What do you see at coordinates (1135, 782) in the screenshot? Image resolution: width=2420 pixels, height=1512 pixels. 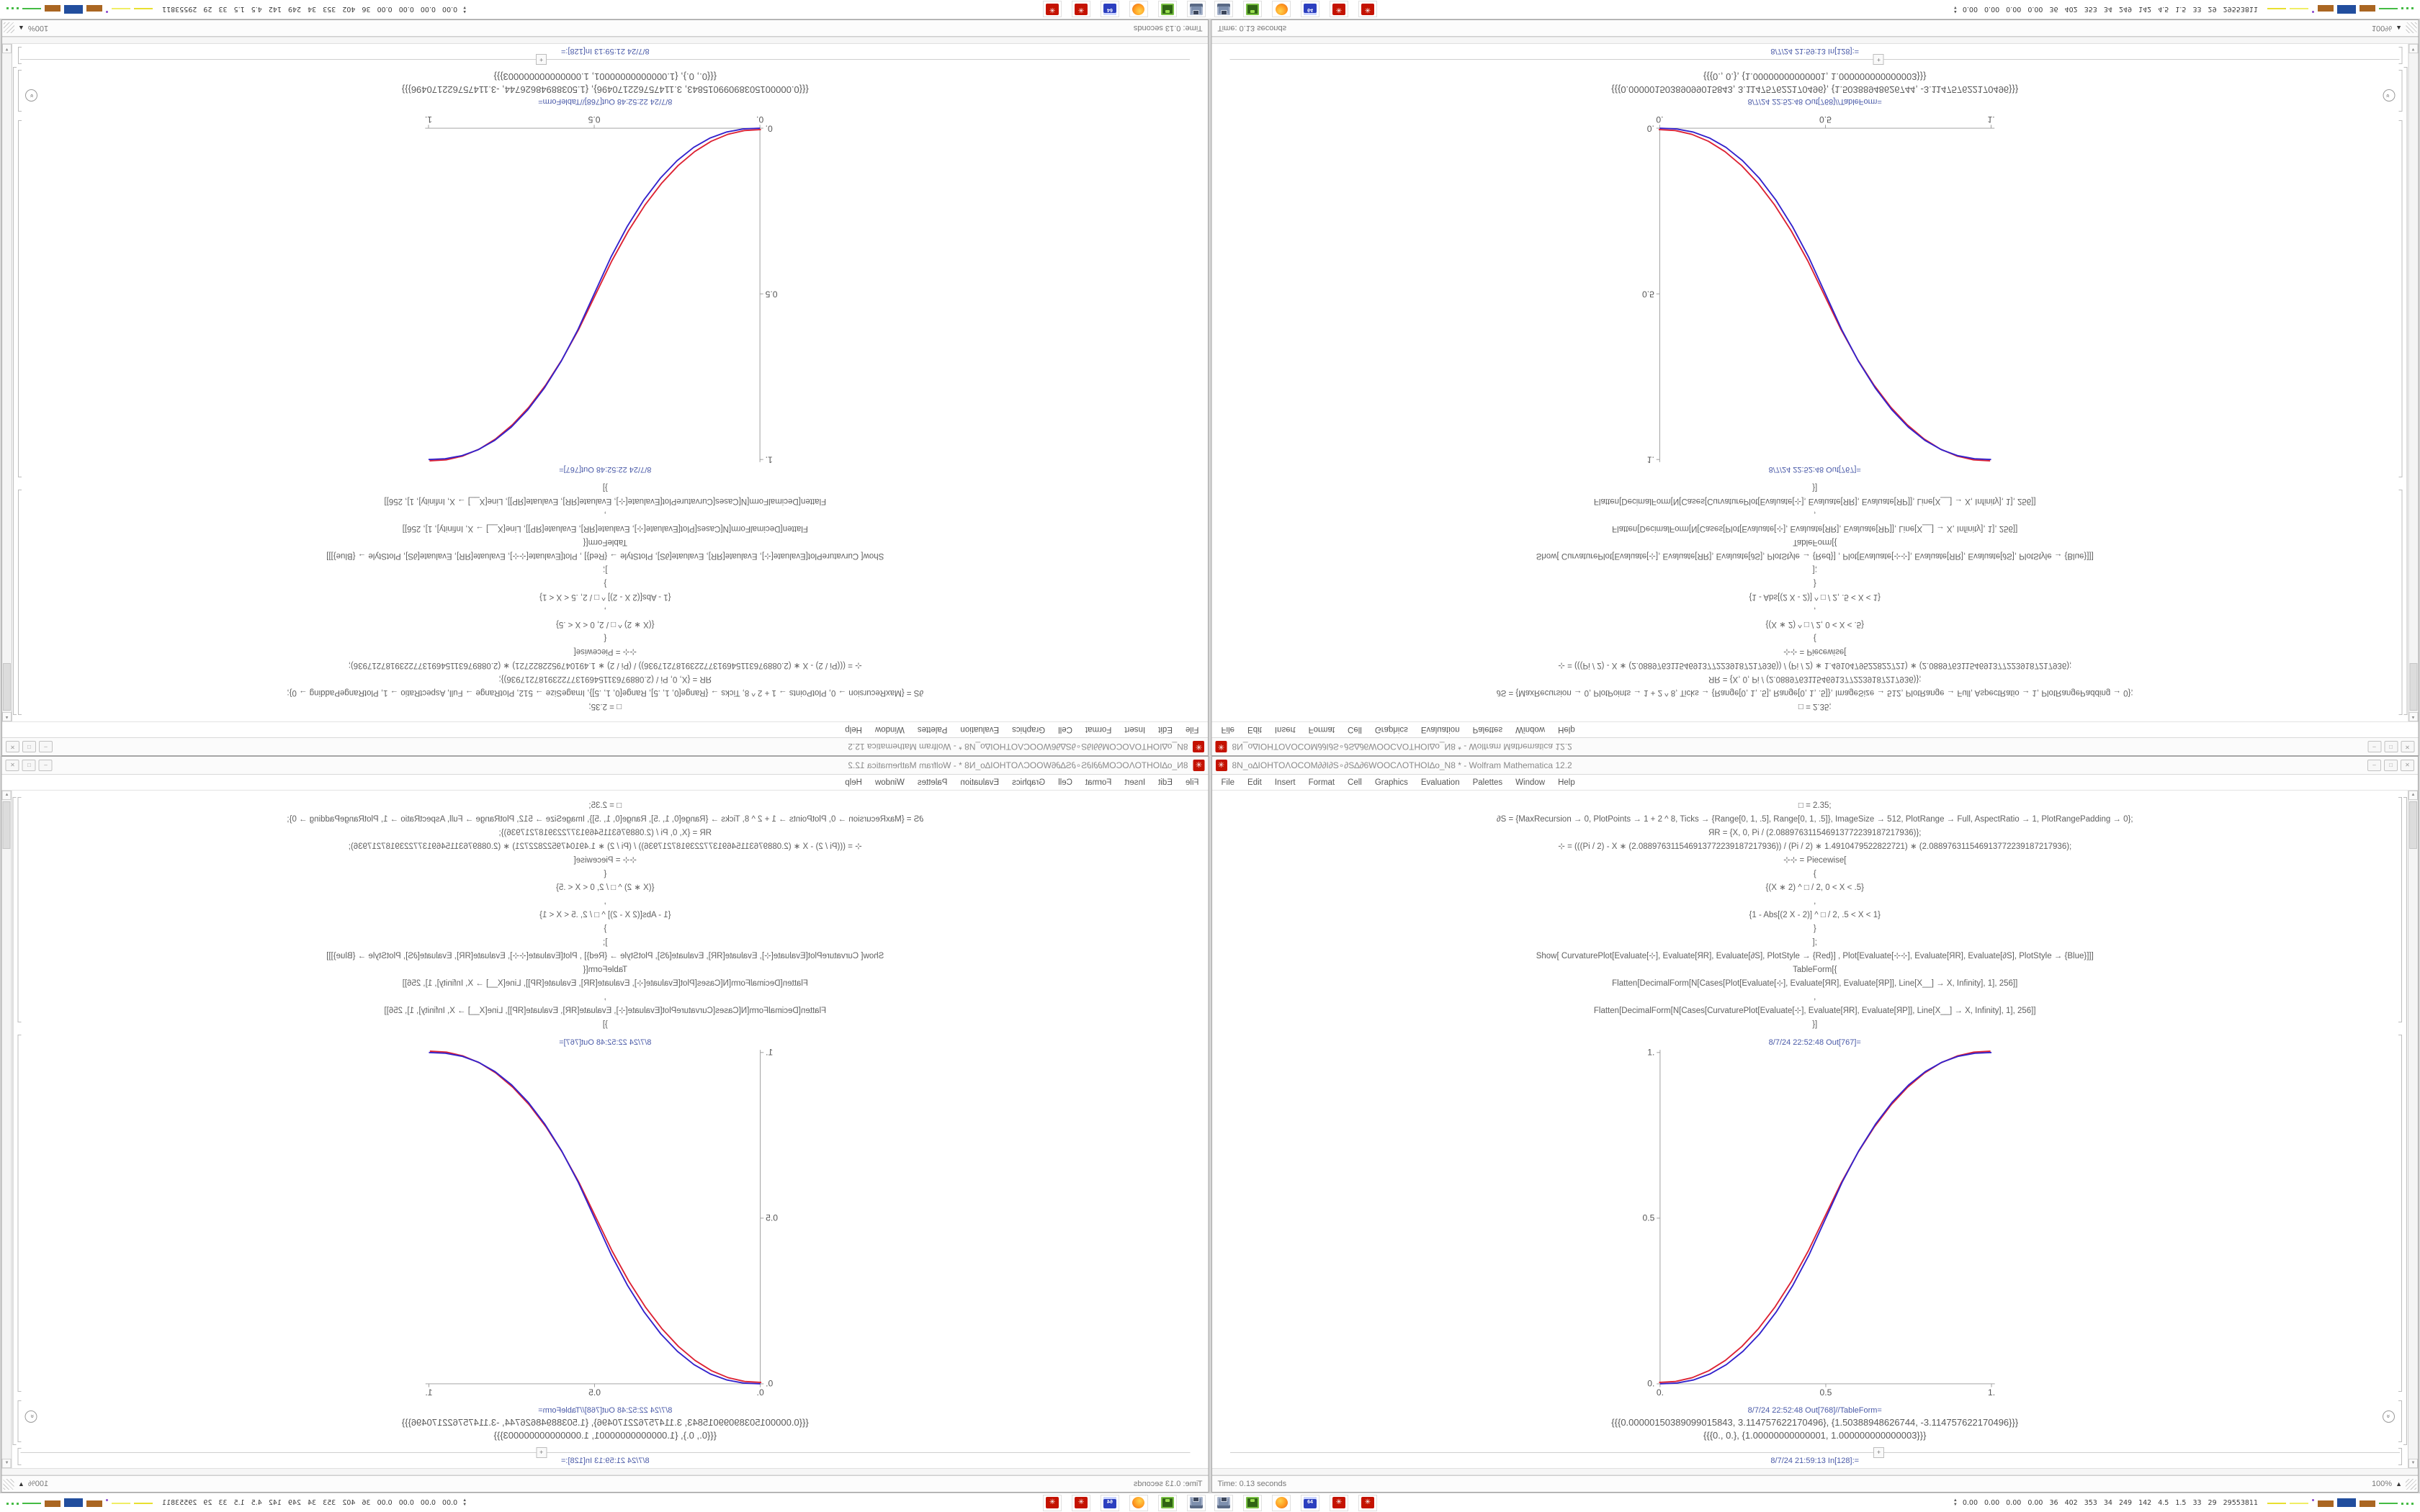 I see `menu-item: Insert` at bounding box center [1135, 782].